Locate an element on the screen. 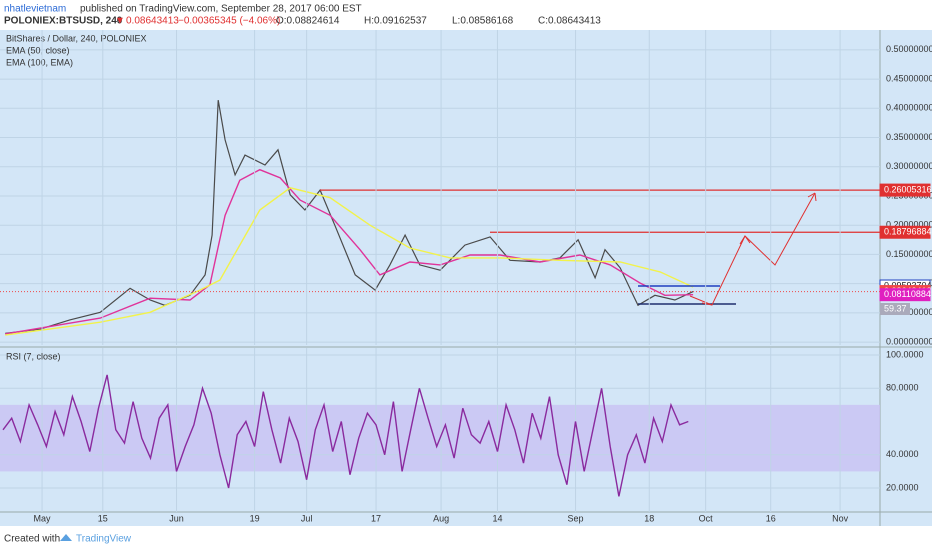 The image size is (932, 555). x-tick-label: Sep is located at coordinates (576, 518).